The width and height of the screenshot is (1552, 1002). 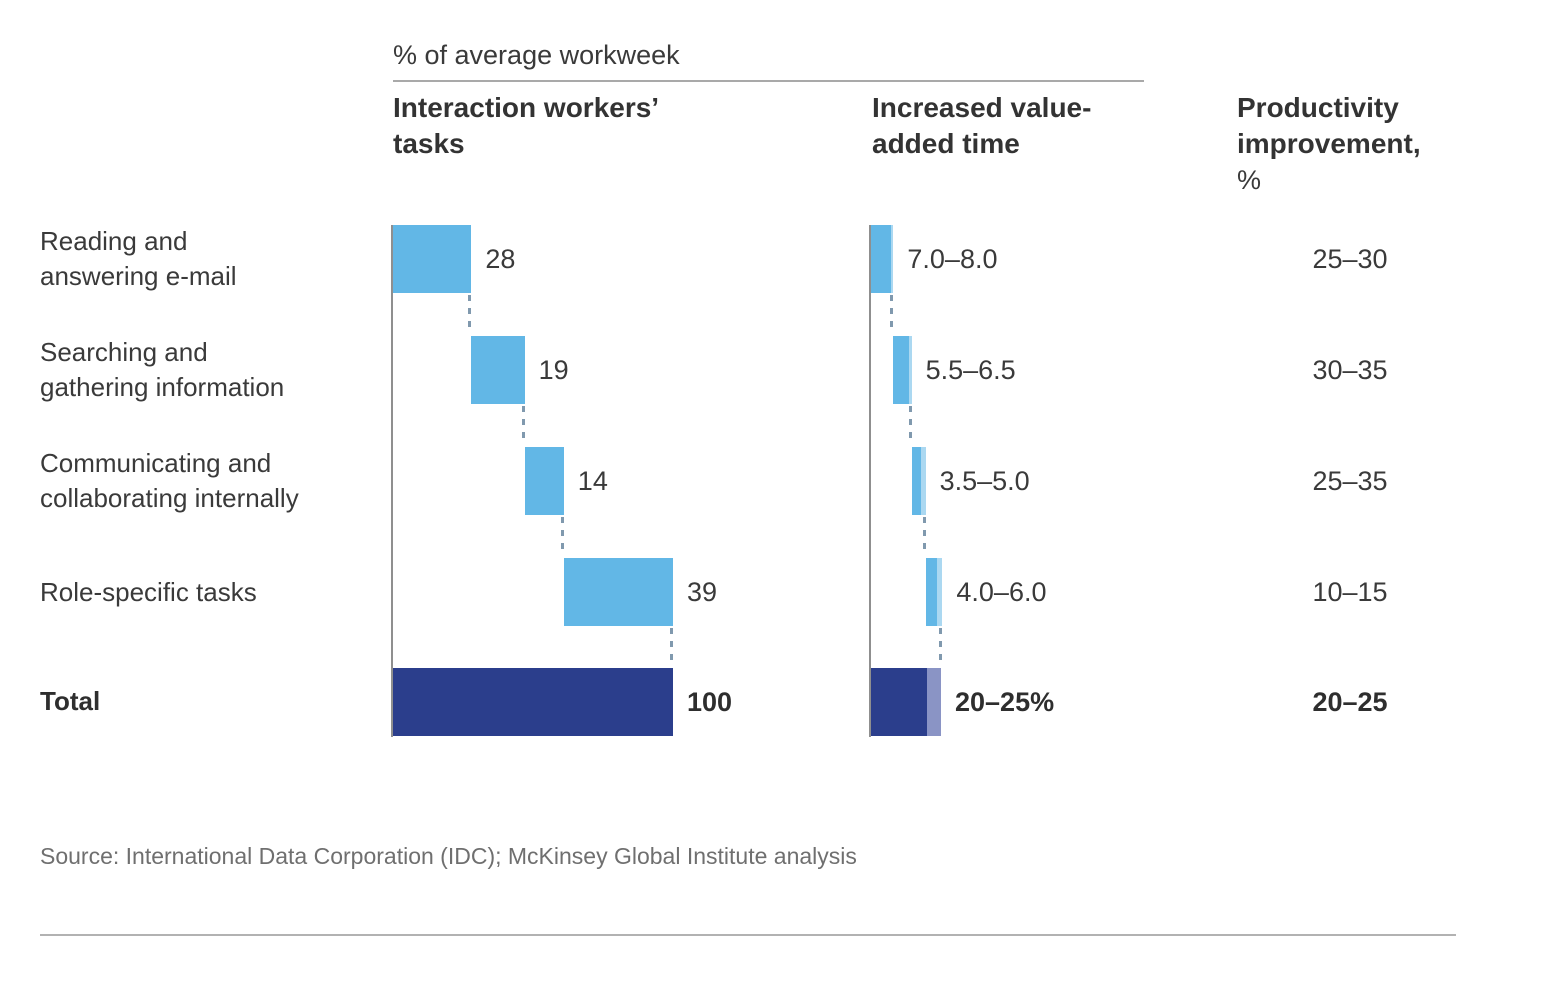 I want to click on productivity-value: 25–30, so click(x=1350, y=259).